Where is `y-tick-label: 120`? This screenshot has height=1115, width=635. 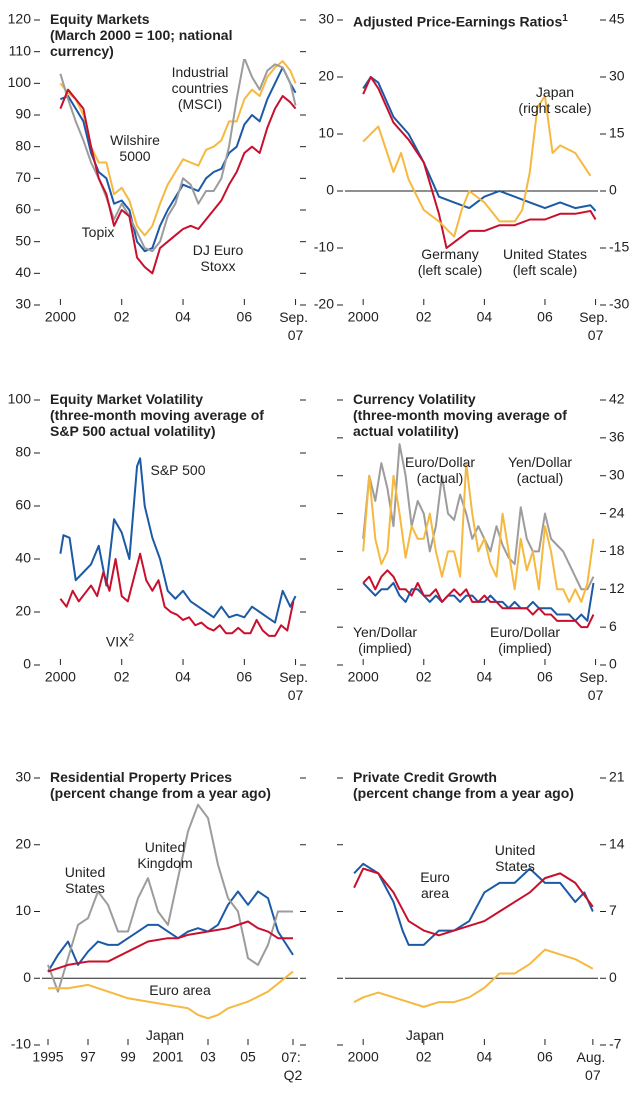 y-tick-label: 120 is located at coordinates (20, 19).